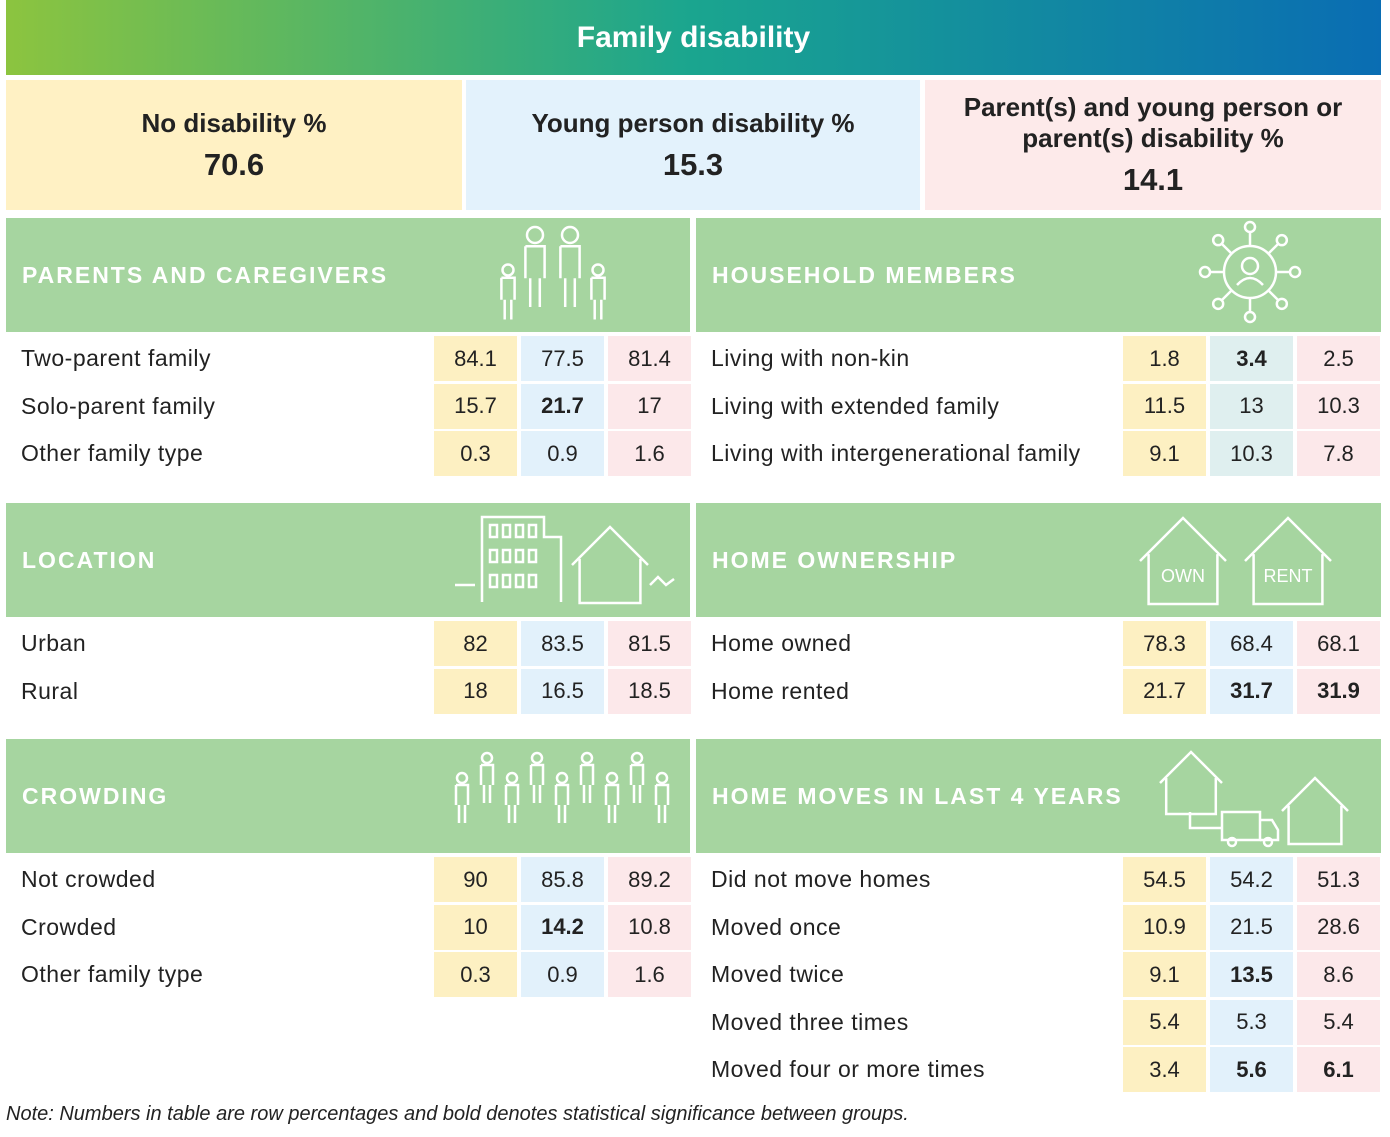  Describe the element at coordinates (1251, 927) in the screenshot. I see `value-cell: 21.5` at that location.